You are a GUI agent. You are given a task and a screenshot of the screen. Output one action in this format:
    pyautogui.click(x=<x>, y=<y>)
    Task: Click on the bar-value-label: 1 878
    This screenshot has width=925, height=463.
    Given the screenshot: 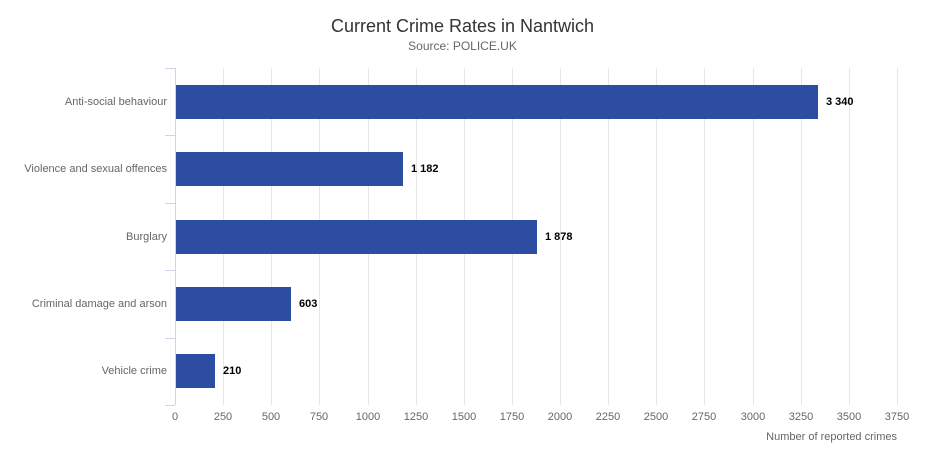 What is the action you would take?
    pyautogui.click(x=559, y=237)
    